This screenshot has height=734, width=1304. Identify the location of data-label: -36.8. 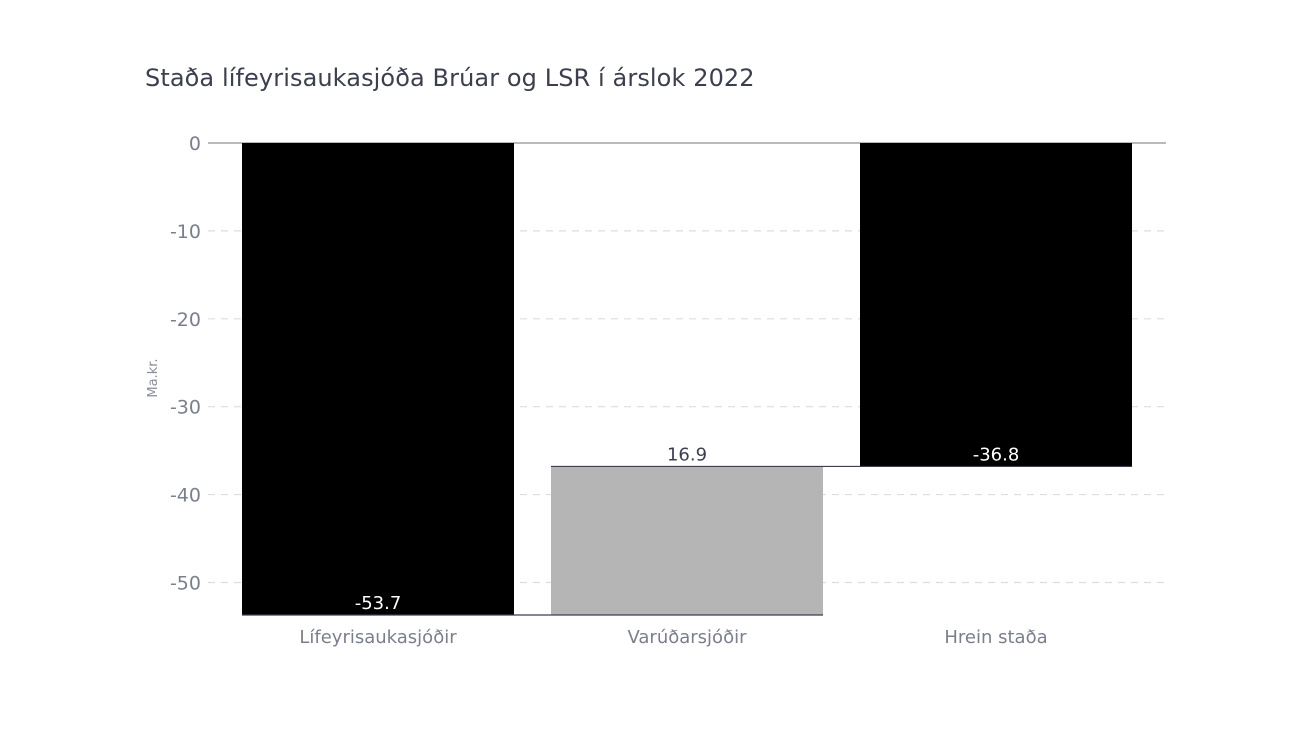
(996, 454).